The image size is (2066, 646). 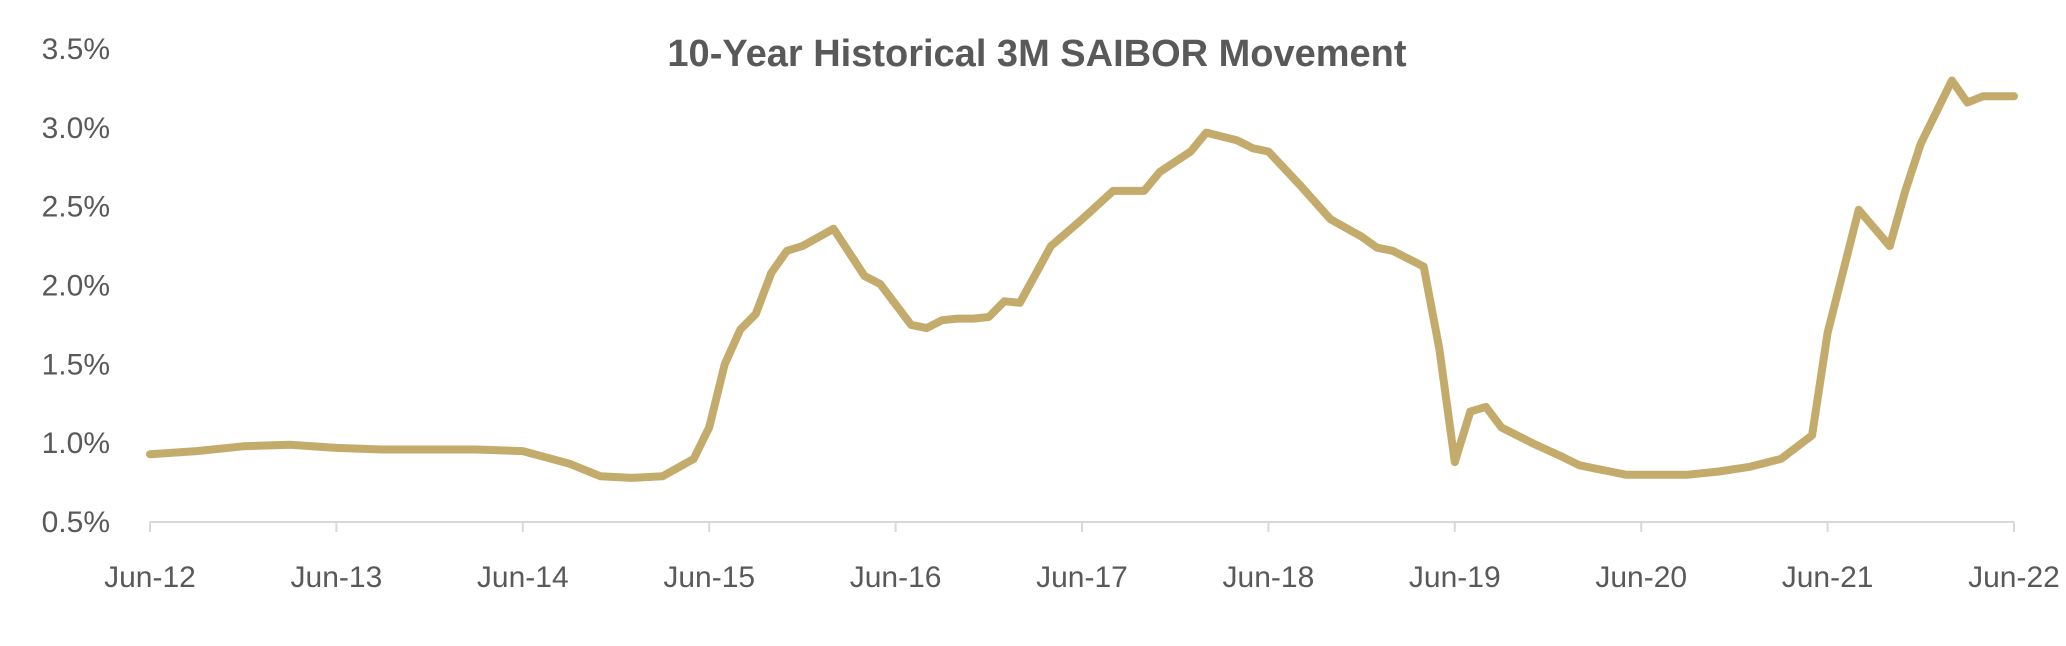 I want to click on x-tick-label: Jun-22, so click(x=2014, y=577).